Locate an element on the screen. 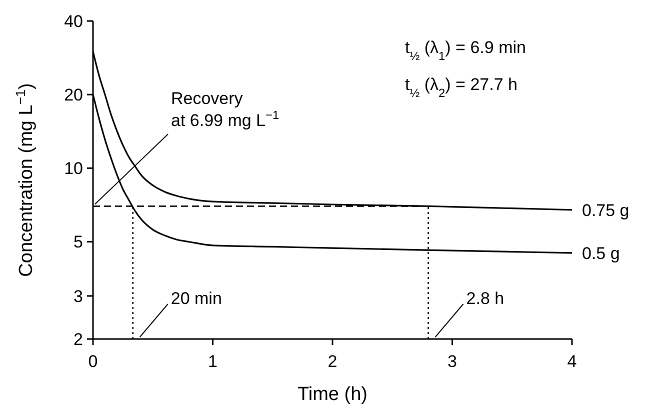 The width and height of the screenshot is (651, 412). series-label: 0.75 g is located at coordinates (606, 210).